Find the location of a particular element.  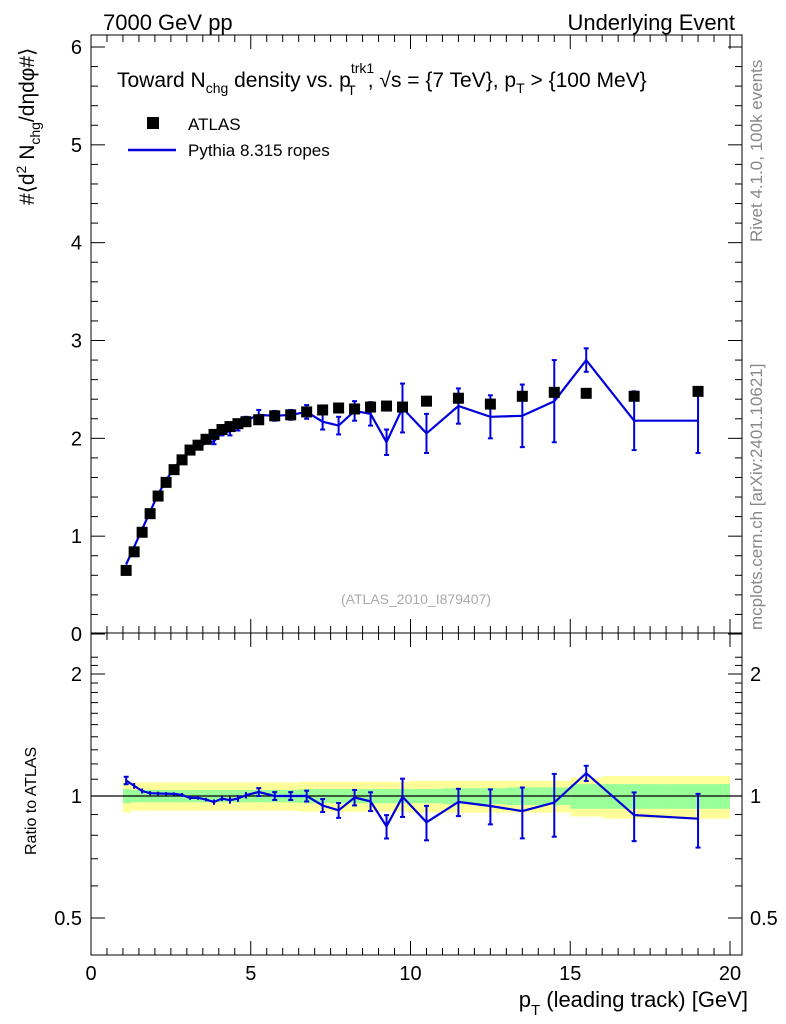

y-tick-label: 6 is located at coordinates (76, 48).